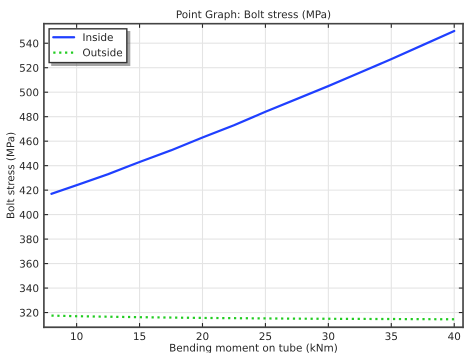 Image resolution: width=472 pixels, height=353 pixels. What do you see at coordinates (140, 336) in the screenshot?
I see `x-tick-label: 15` at bounding box center [140, 336].